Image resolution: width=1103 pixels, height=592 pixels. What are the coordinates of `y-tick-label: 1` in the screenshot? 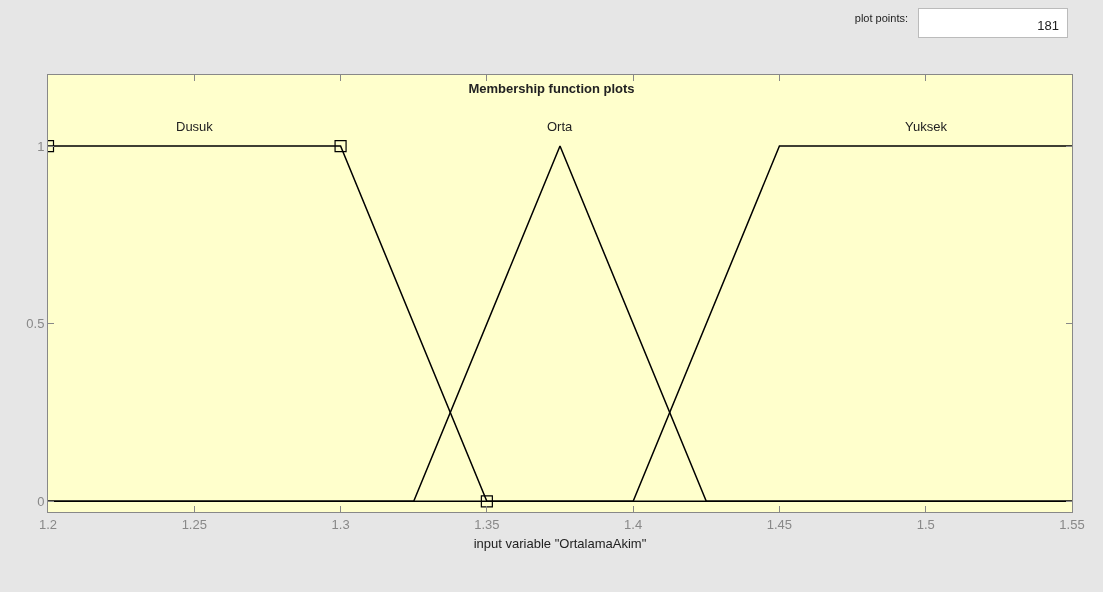 It's located at (41, 146).